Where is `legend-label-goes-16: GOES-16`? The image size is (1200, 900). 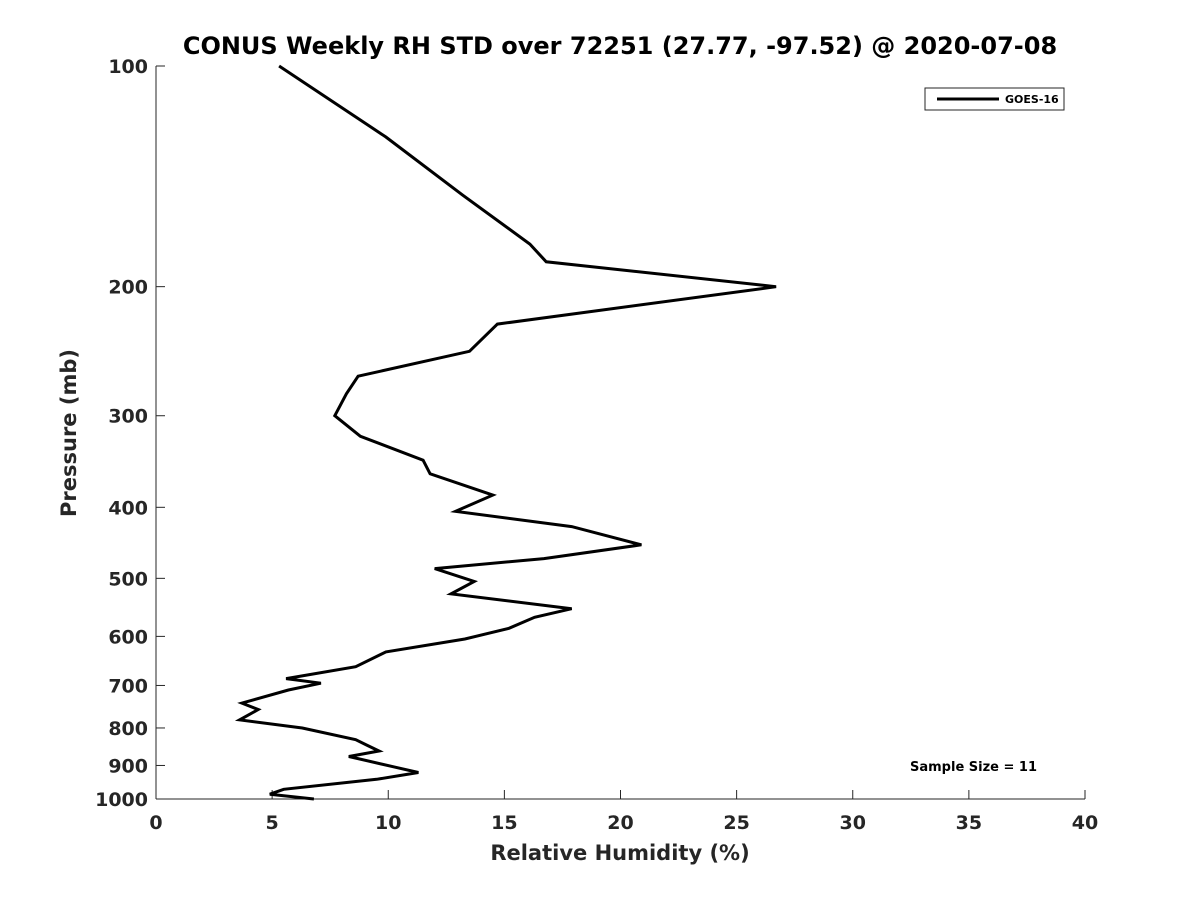 legend-label-goes-16: GOES-16 is located at coordinates (1032, 99).